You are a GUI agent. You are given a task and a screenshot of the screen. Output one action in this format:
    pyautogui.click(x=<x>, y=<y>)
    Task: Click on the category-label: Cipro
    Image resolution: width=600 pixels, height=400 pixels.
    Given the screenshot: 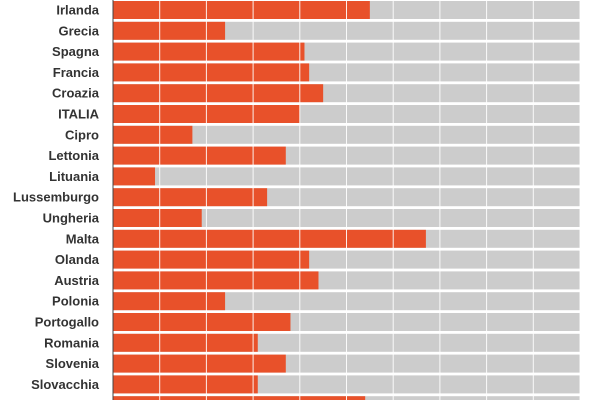 What is the action you would take?
    pyautogui.click(x=82, y=134)
    